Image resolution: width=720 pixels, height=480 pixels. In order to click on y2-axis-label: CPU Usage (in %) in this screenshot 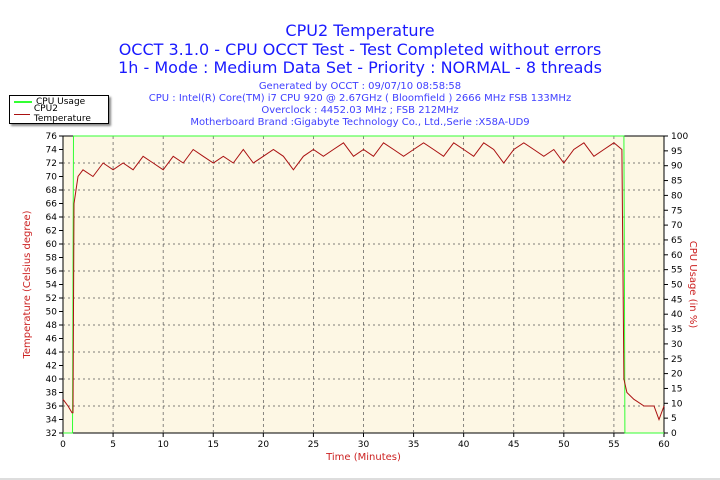, I will do `click(692, 285)`.